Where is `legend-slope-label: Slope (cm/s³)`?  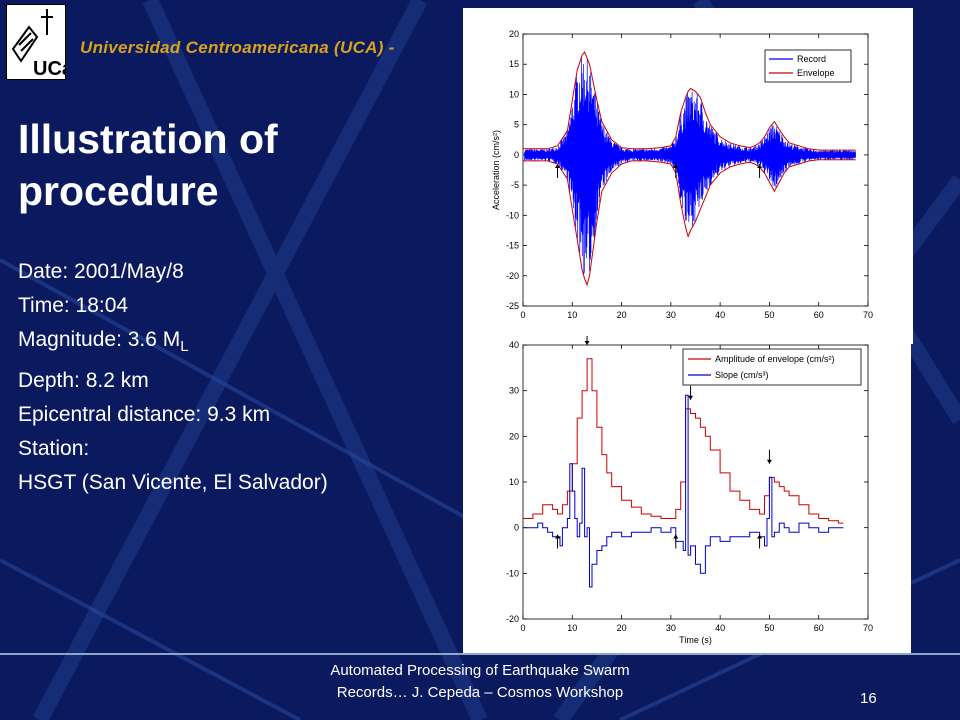
legend-slope-label: Slope (cm/s³) is located at coordinates (742, 375).